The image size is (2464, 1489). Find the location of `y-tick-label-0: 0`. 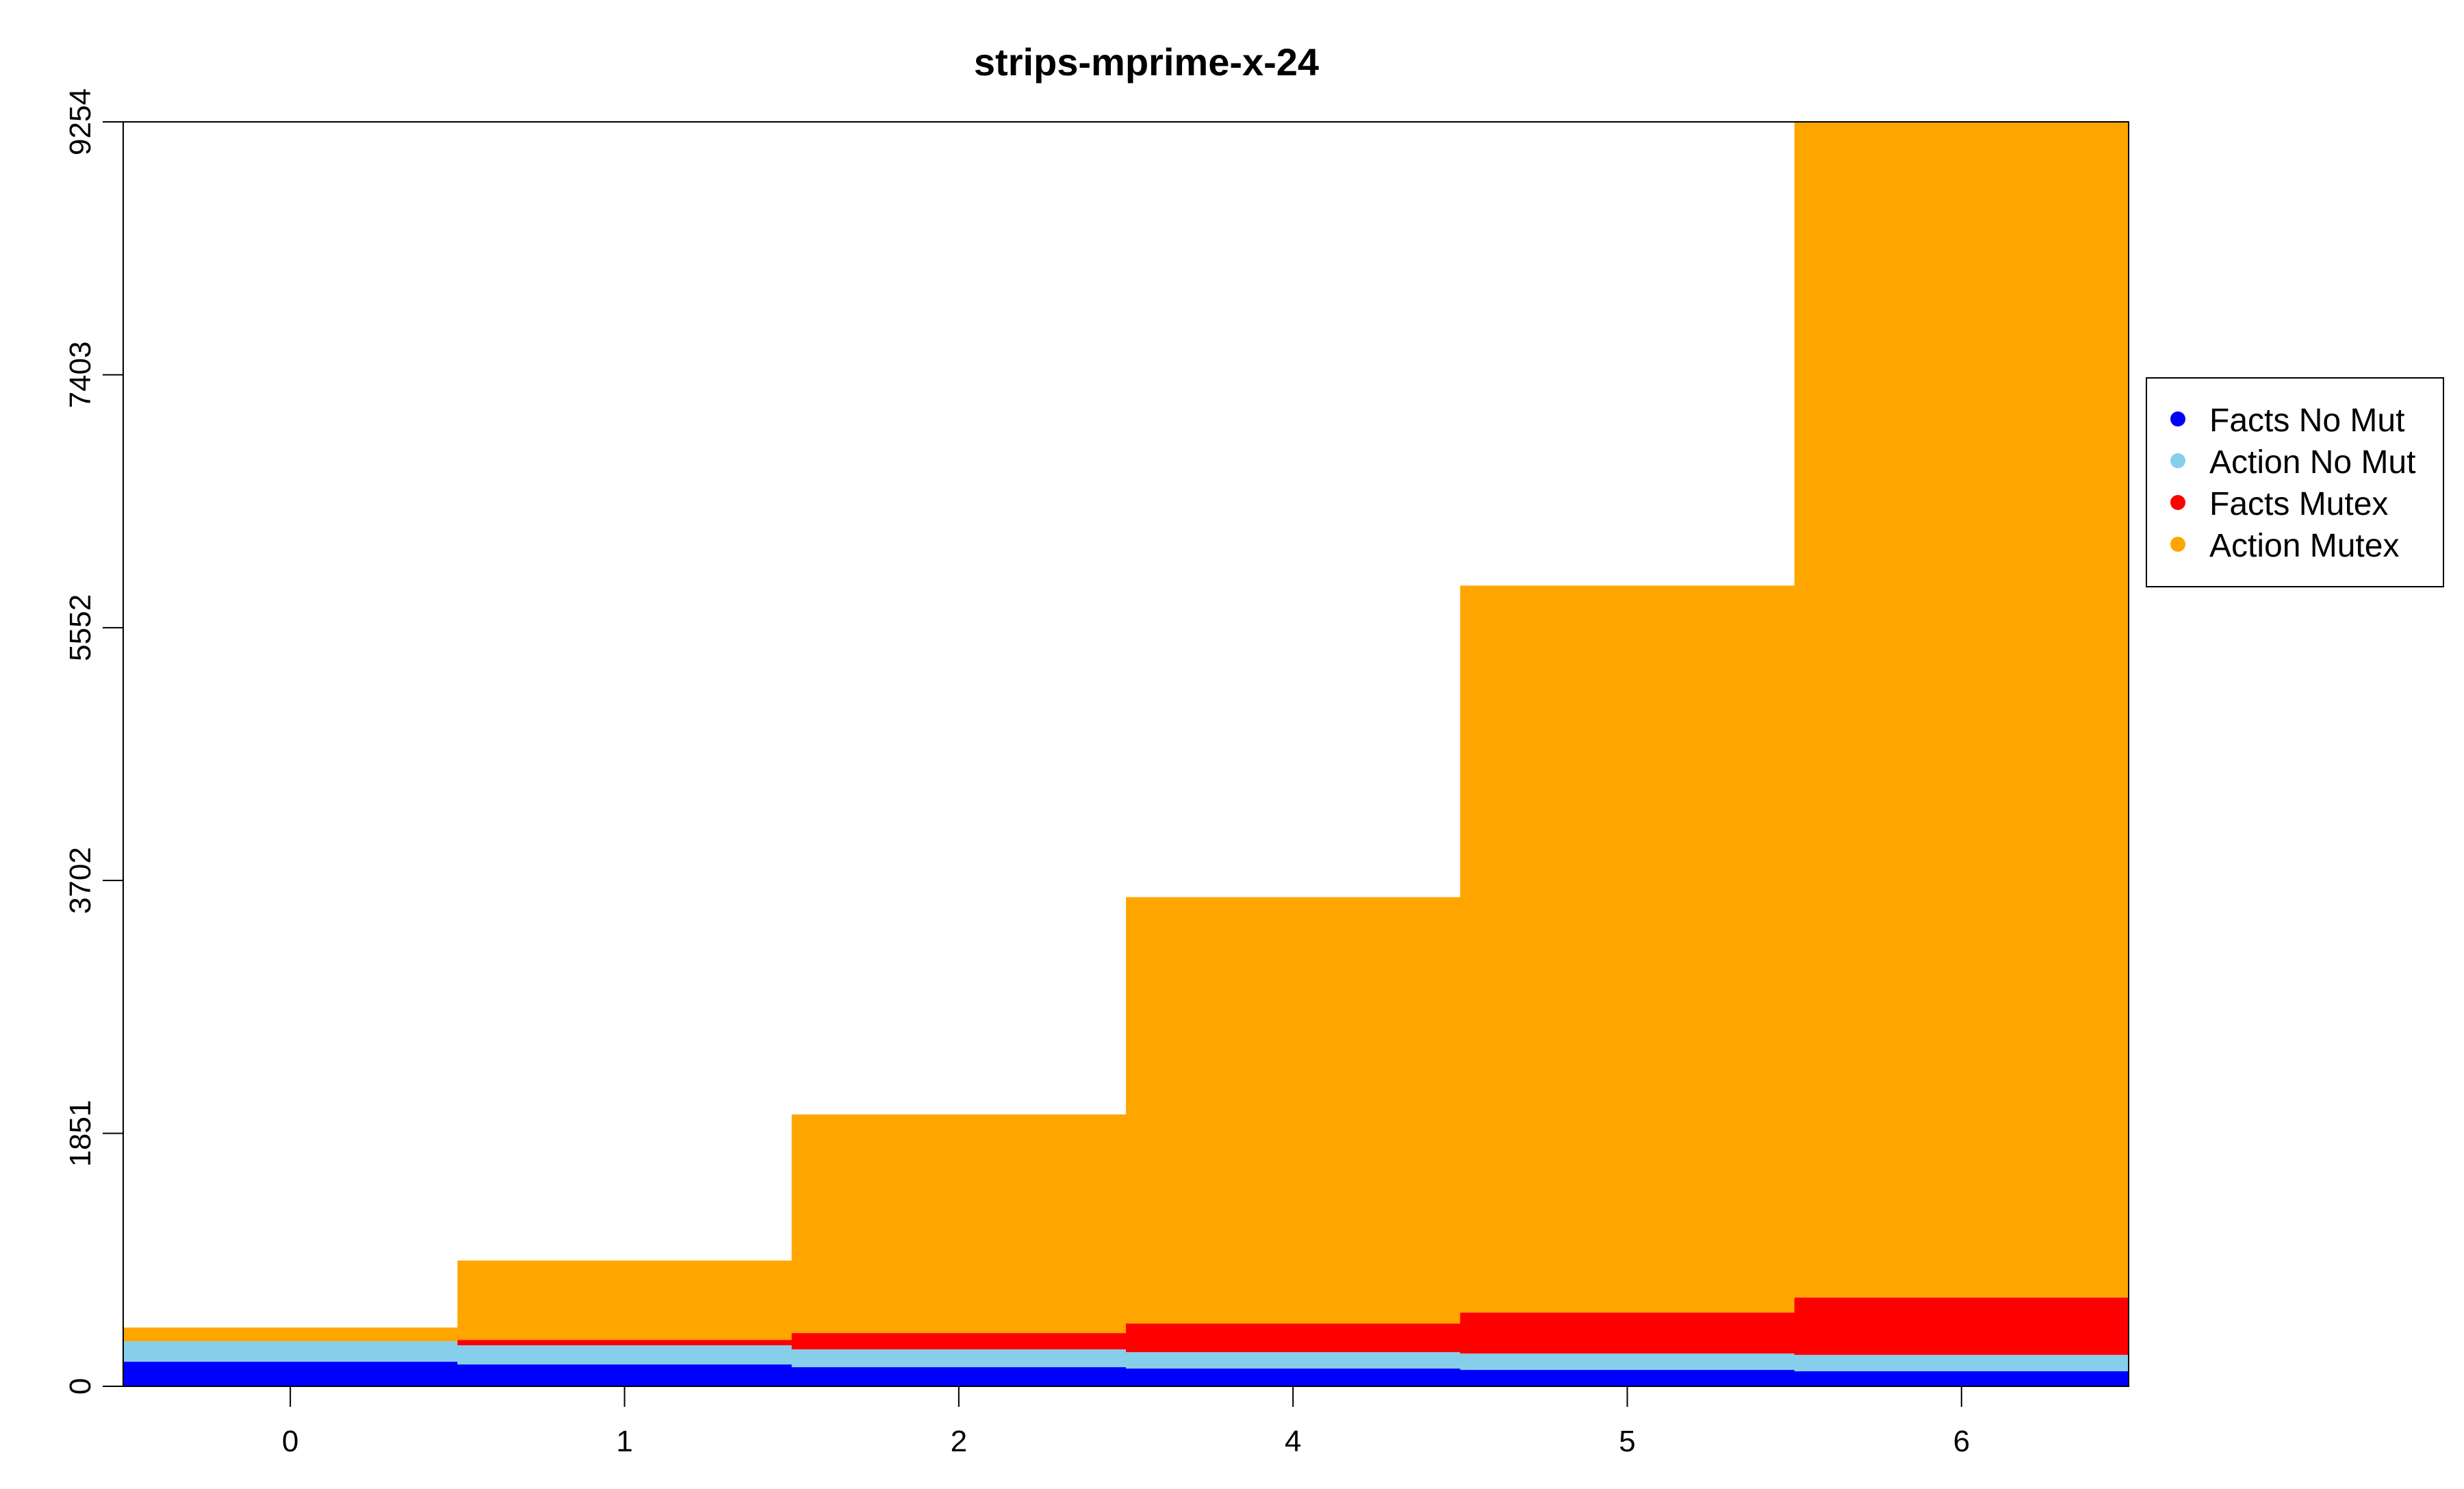

y-tick-label-0: 0 is located at coordinates (80, 1386).